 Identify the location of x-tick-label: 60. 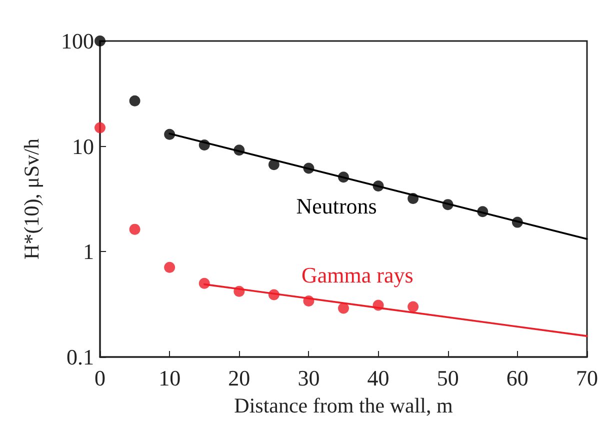
(517, 378).